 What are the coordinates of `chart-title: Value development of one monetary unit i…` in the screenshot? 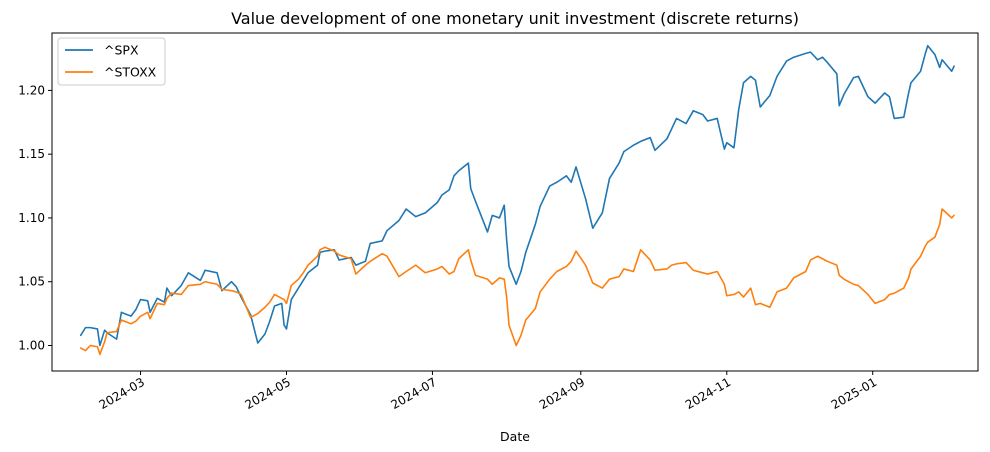 It's located at (515, 18).